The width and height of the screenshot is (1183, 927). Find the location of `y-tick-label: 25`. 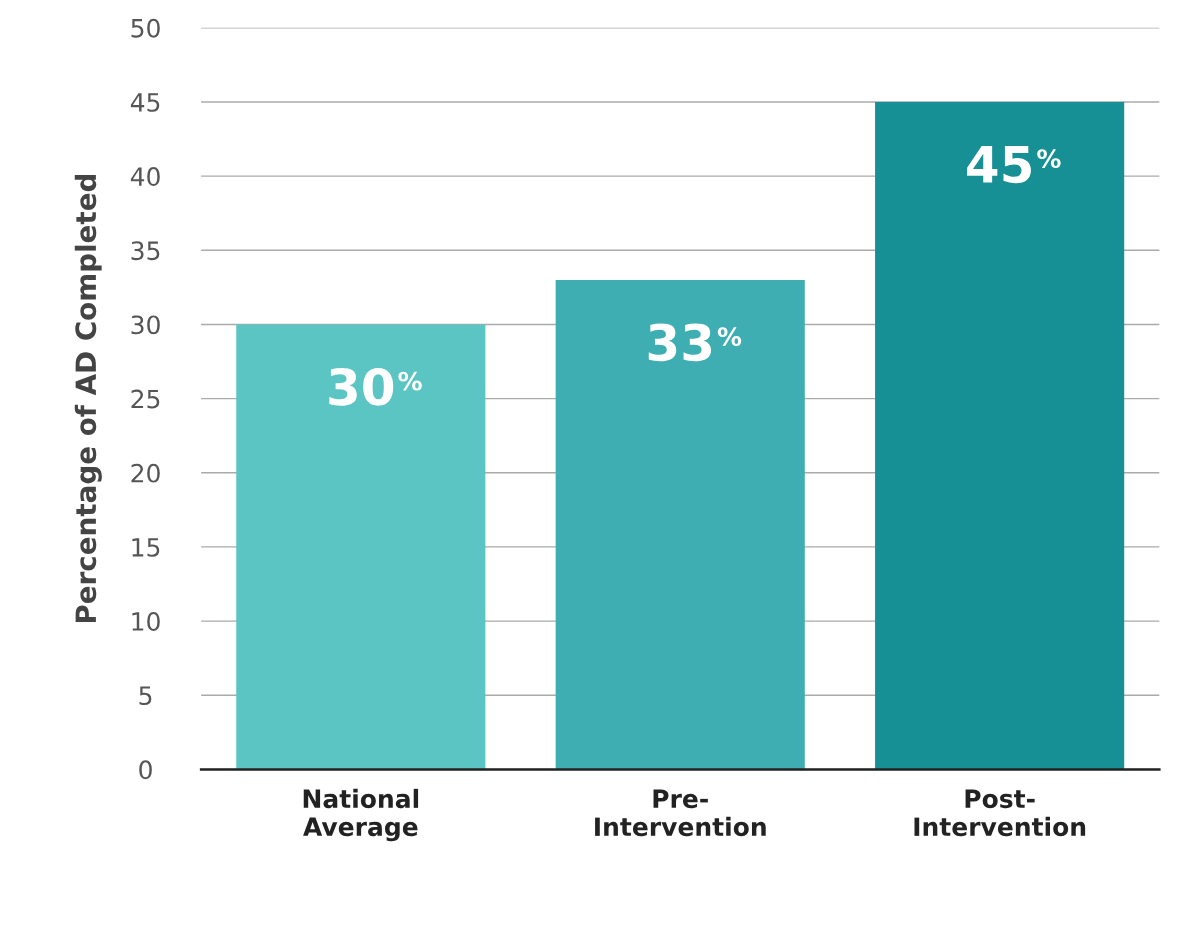

y-tick-label: 25 is located at coordinates (145, 399).